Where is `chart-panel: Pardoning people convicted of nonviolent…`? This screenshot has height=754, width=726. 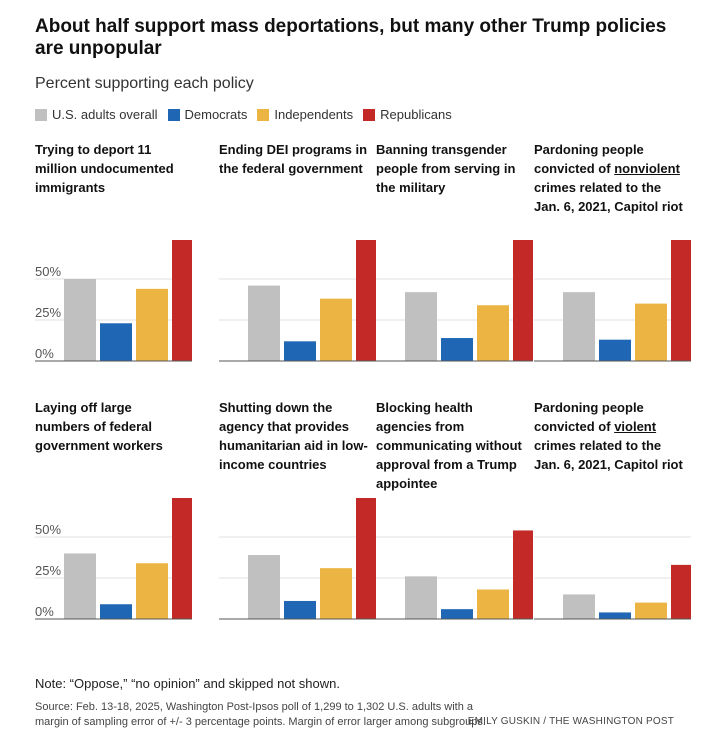
chart-panel: Pardoning people convicted of nonviolent… is located at coordinates (612, 256).